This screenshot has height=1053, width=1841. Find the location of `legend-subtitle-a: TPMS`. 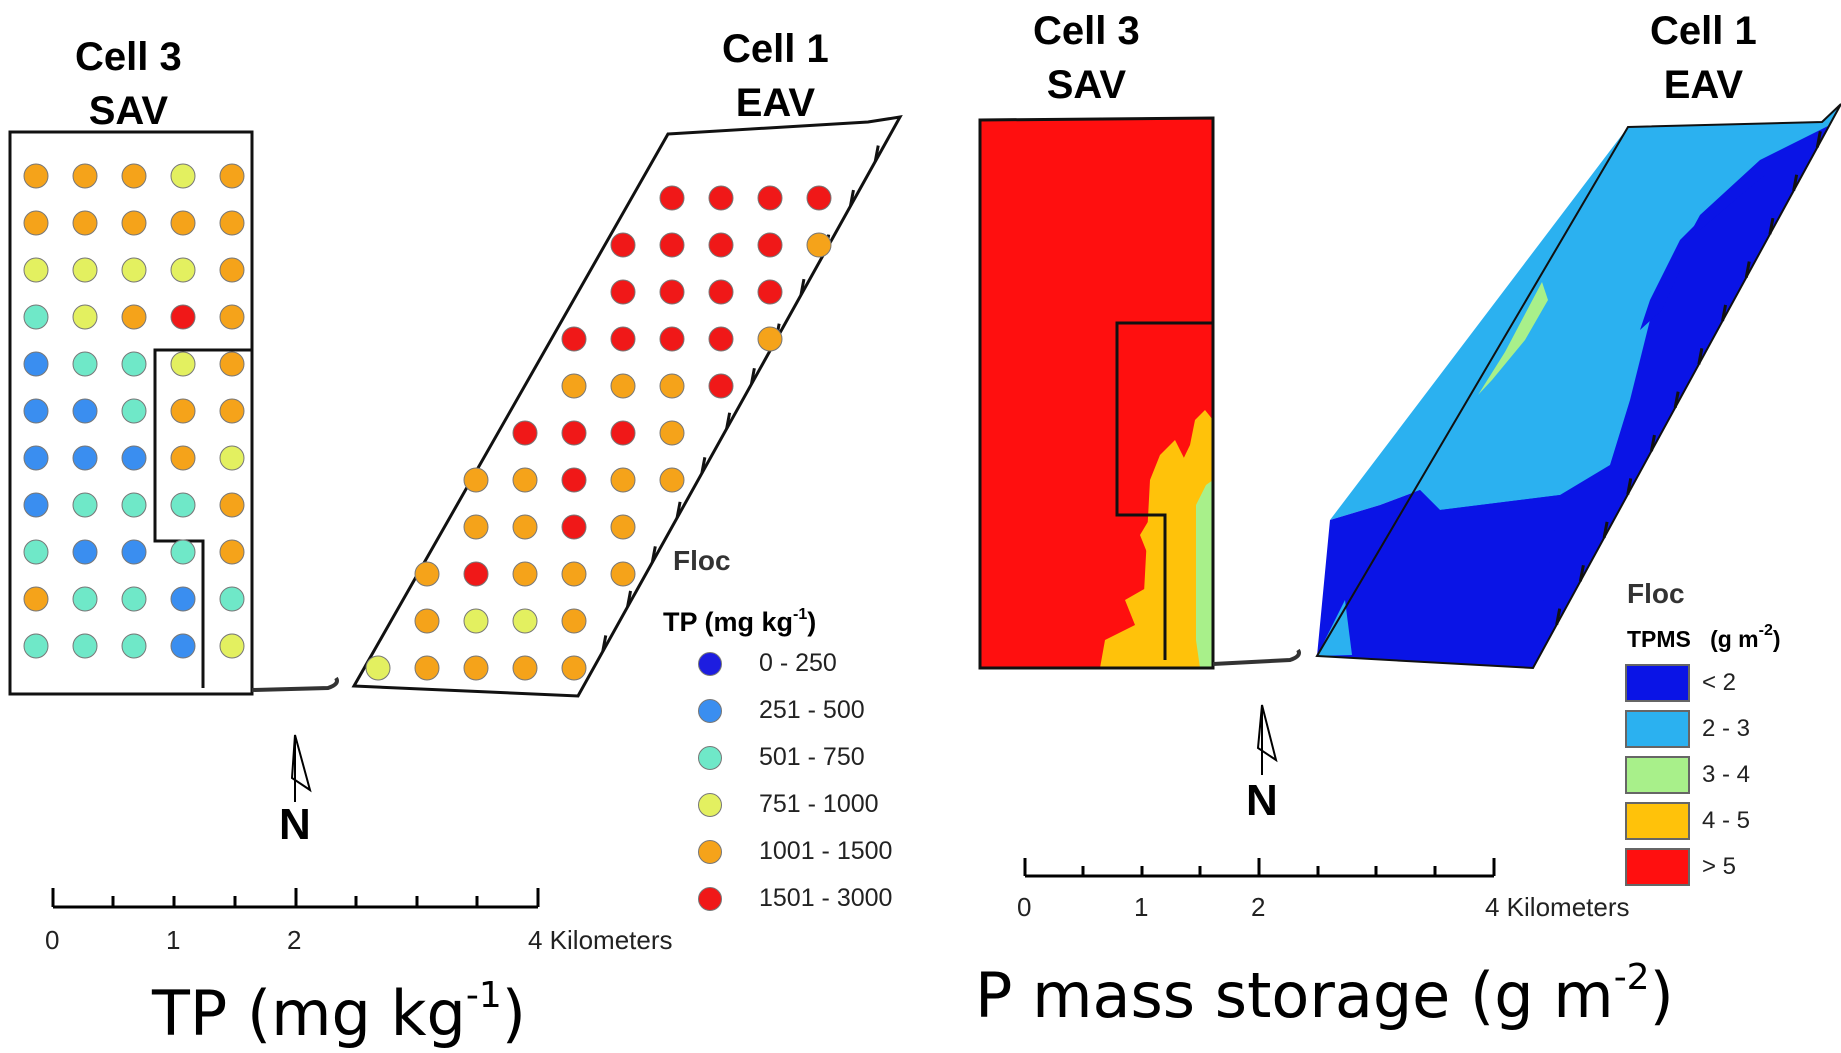

legend-subtitle-a: TPMS is located at coordinates (1659, 639).